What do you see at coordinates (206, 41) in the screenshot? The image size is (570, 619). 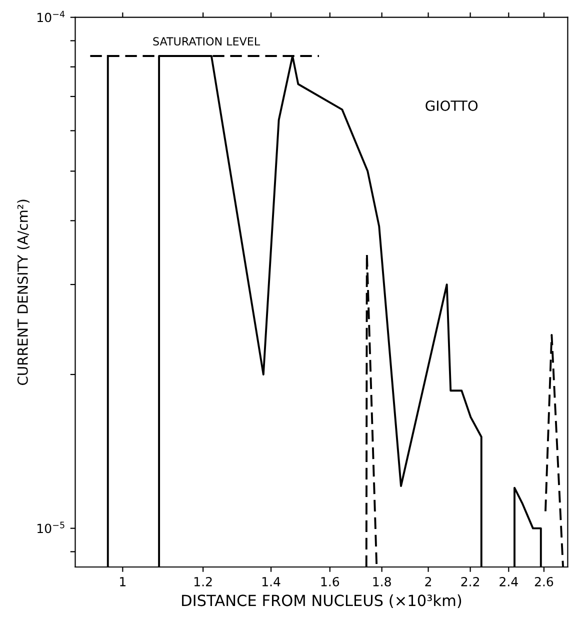 I see `annotation: SATURATION LEVEL` at bounding box center [206, 41].